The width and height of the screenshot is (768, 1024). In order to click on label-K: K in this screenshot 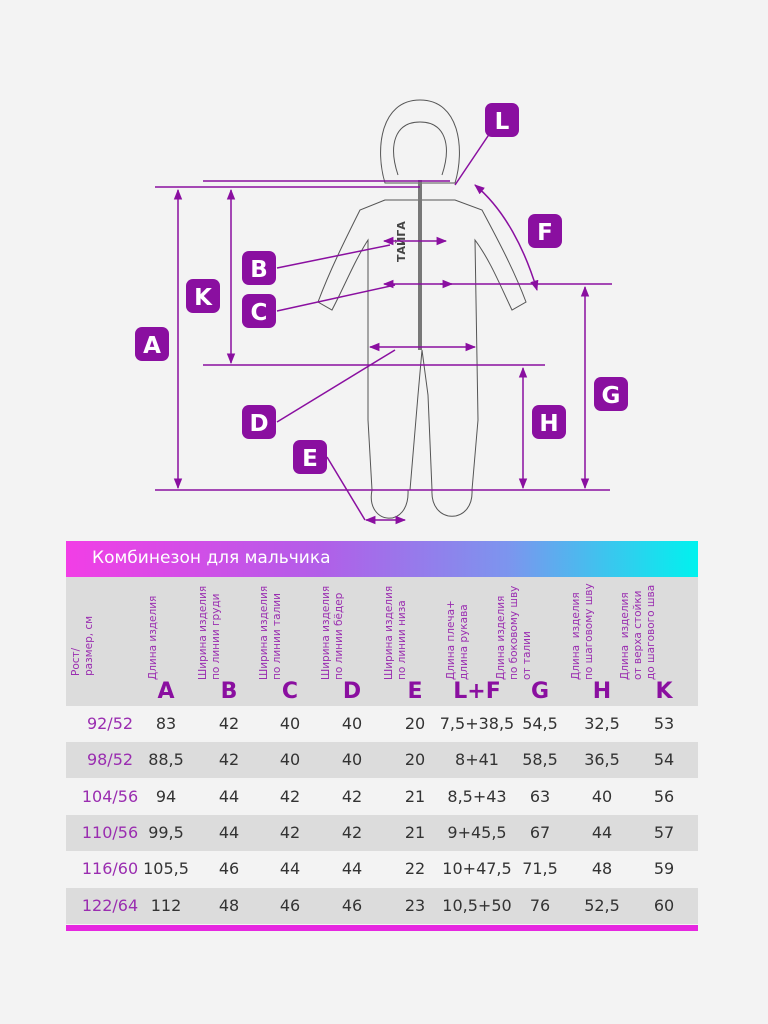, I will do `click(203, 296)`.